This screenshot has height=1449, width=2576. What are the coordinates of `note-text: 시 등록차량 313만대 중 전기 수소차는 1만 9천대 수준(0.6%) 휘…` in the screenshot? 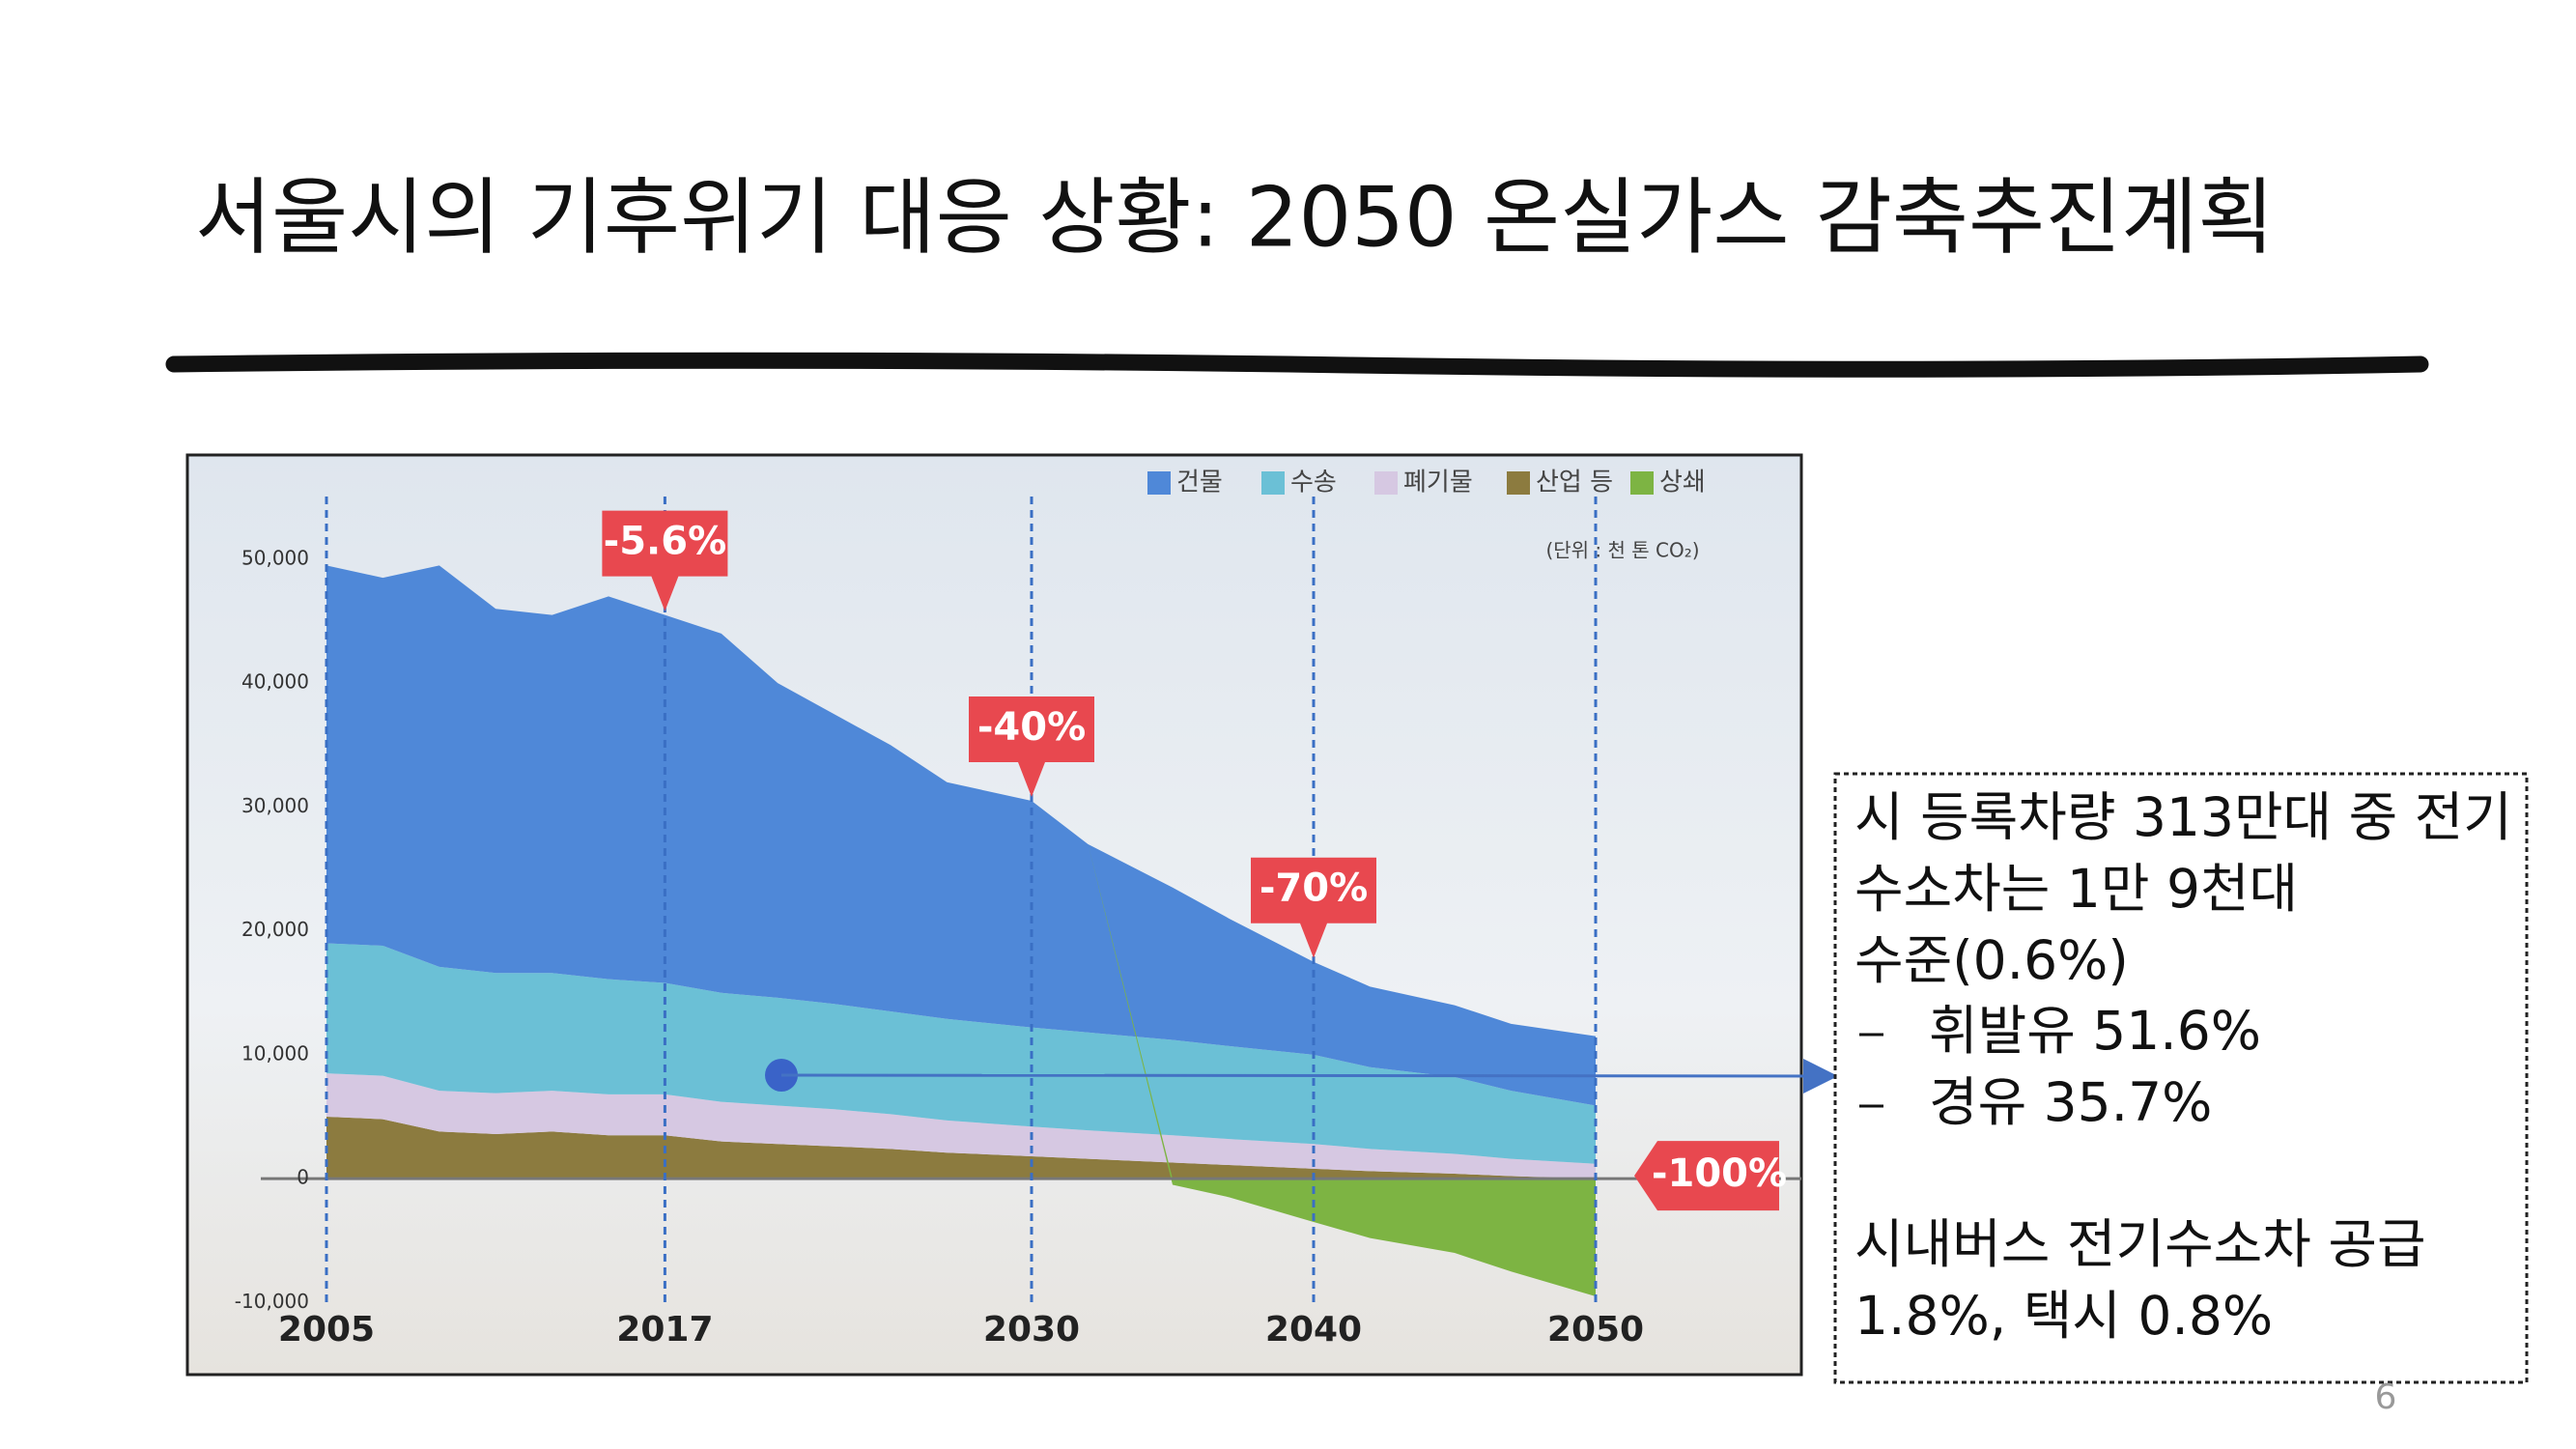 It's located at (2183, 1066).